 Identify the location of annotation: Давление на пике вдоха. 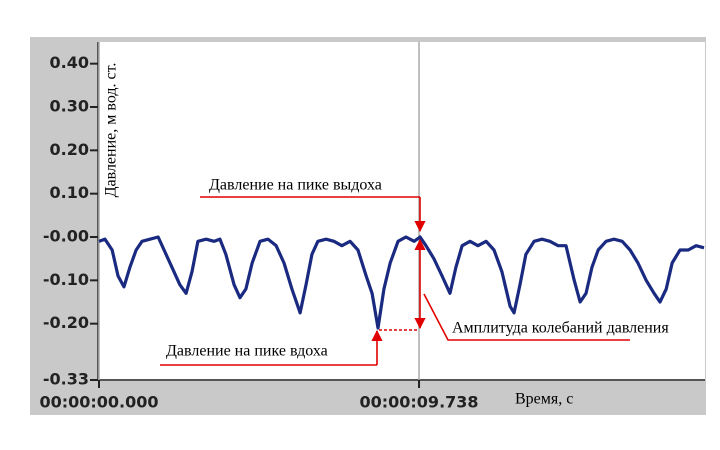
(247, 351).